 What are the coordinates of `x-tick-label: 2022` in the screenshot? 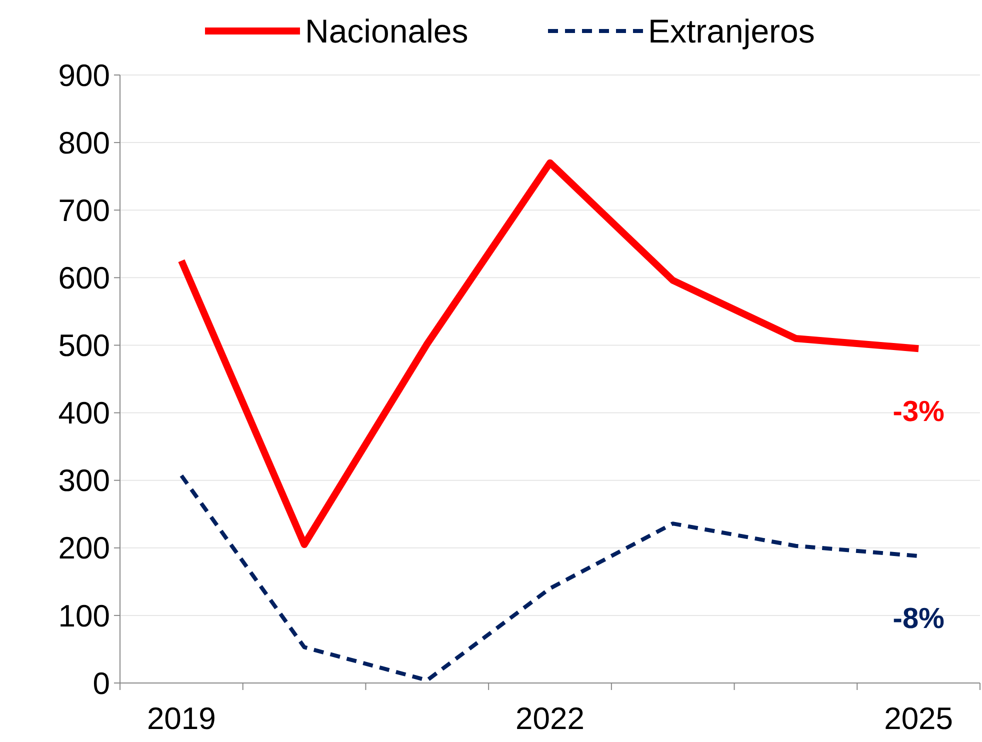 It's located at (550, 718).